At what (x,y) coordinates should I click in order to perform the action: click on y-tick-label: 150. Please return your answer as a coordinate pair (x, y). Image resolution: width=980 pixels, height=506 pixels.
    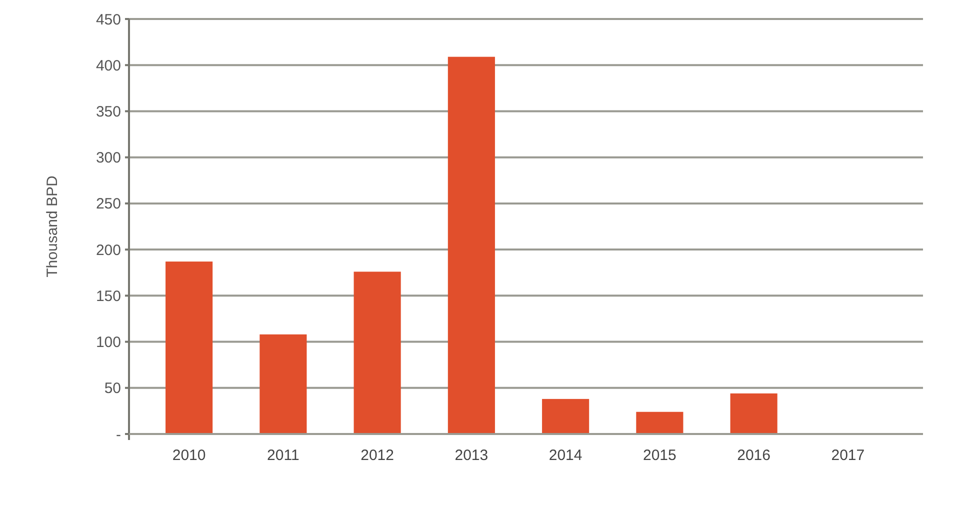
    Looking at the image, I should click on (108, 296).